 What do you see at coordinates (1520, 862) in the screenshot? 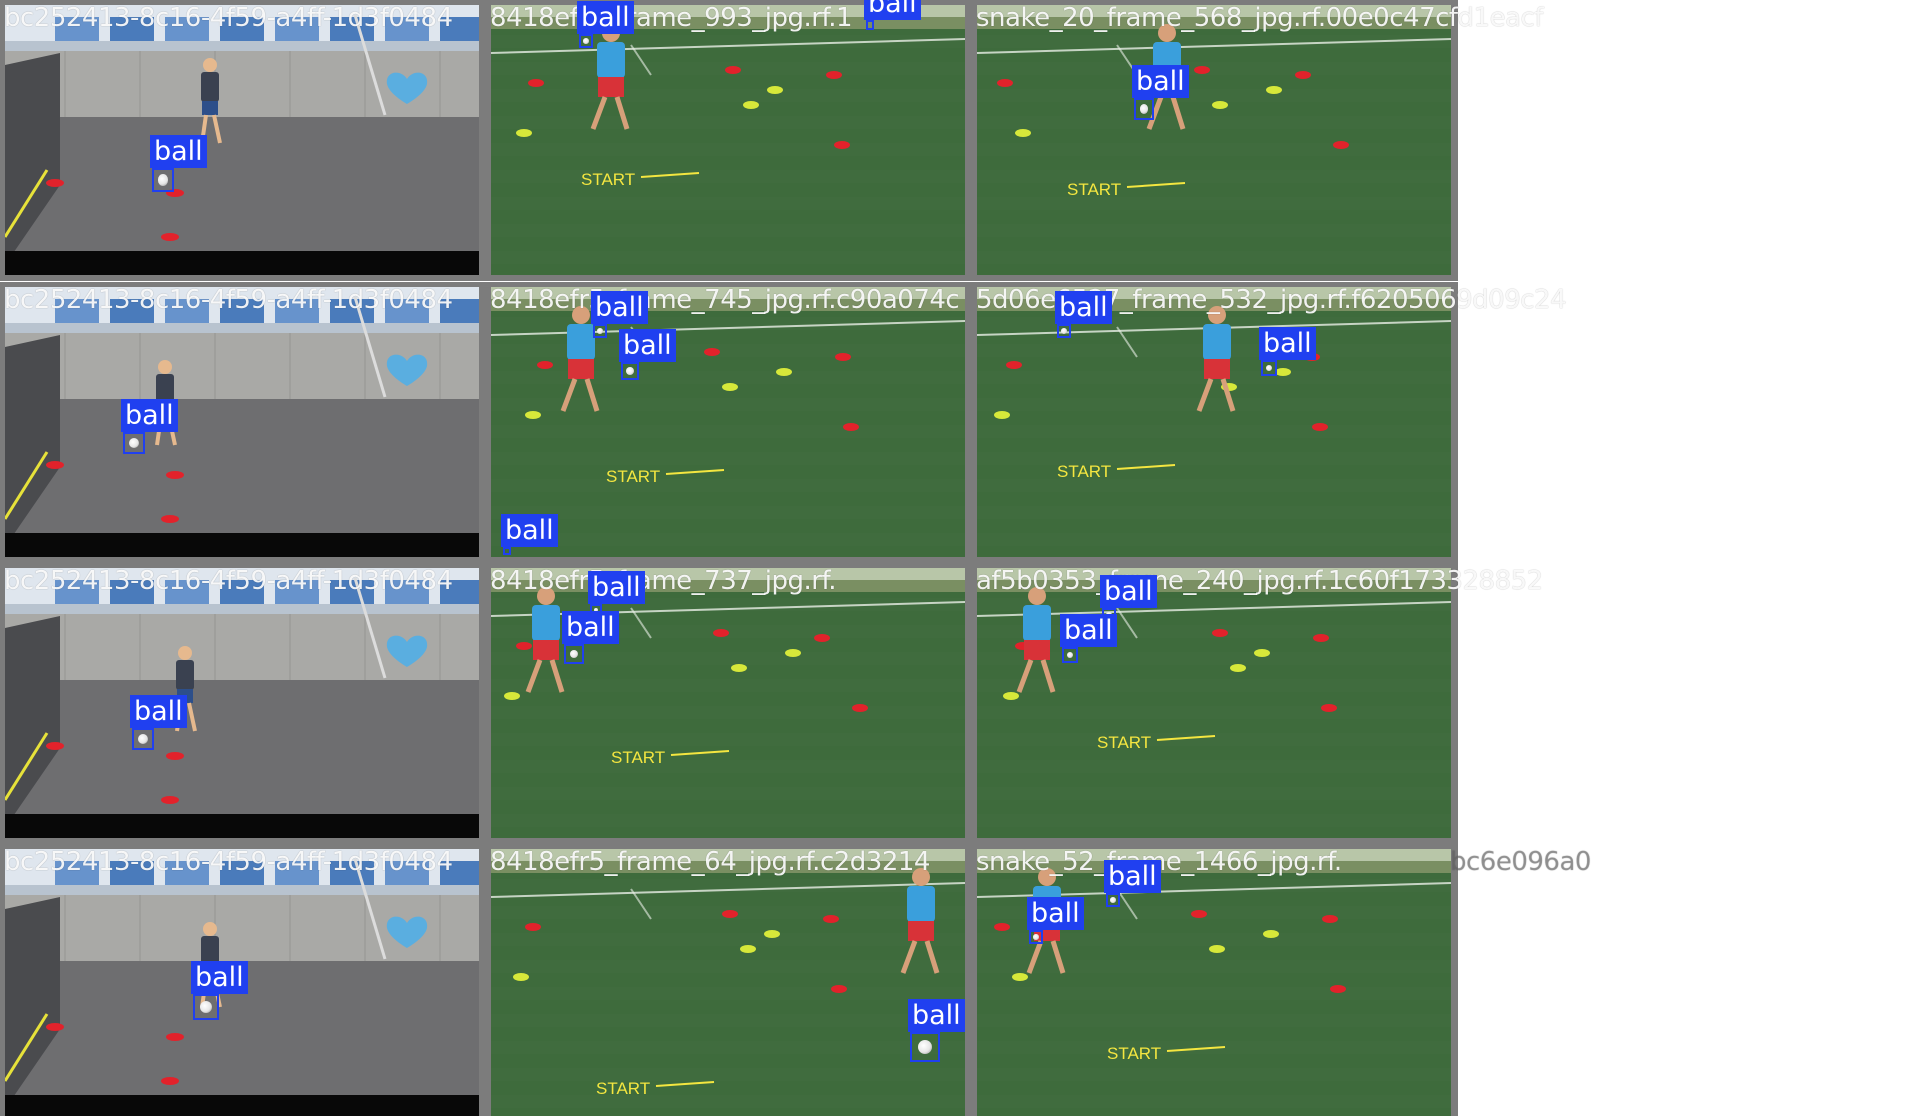
I see `tile-caption-tail: bc6e096a0` at bounding box center [1520, 862].